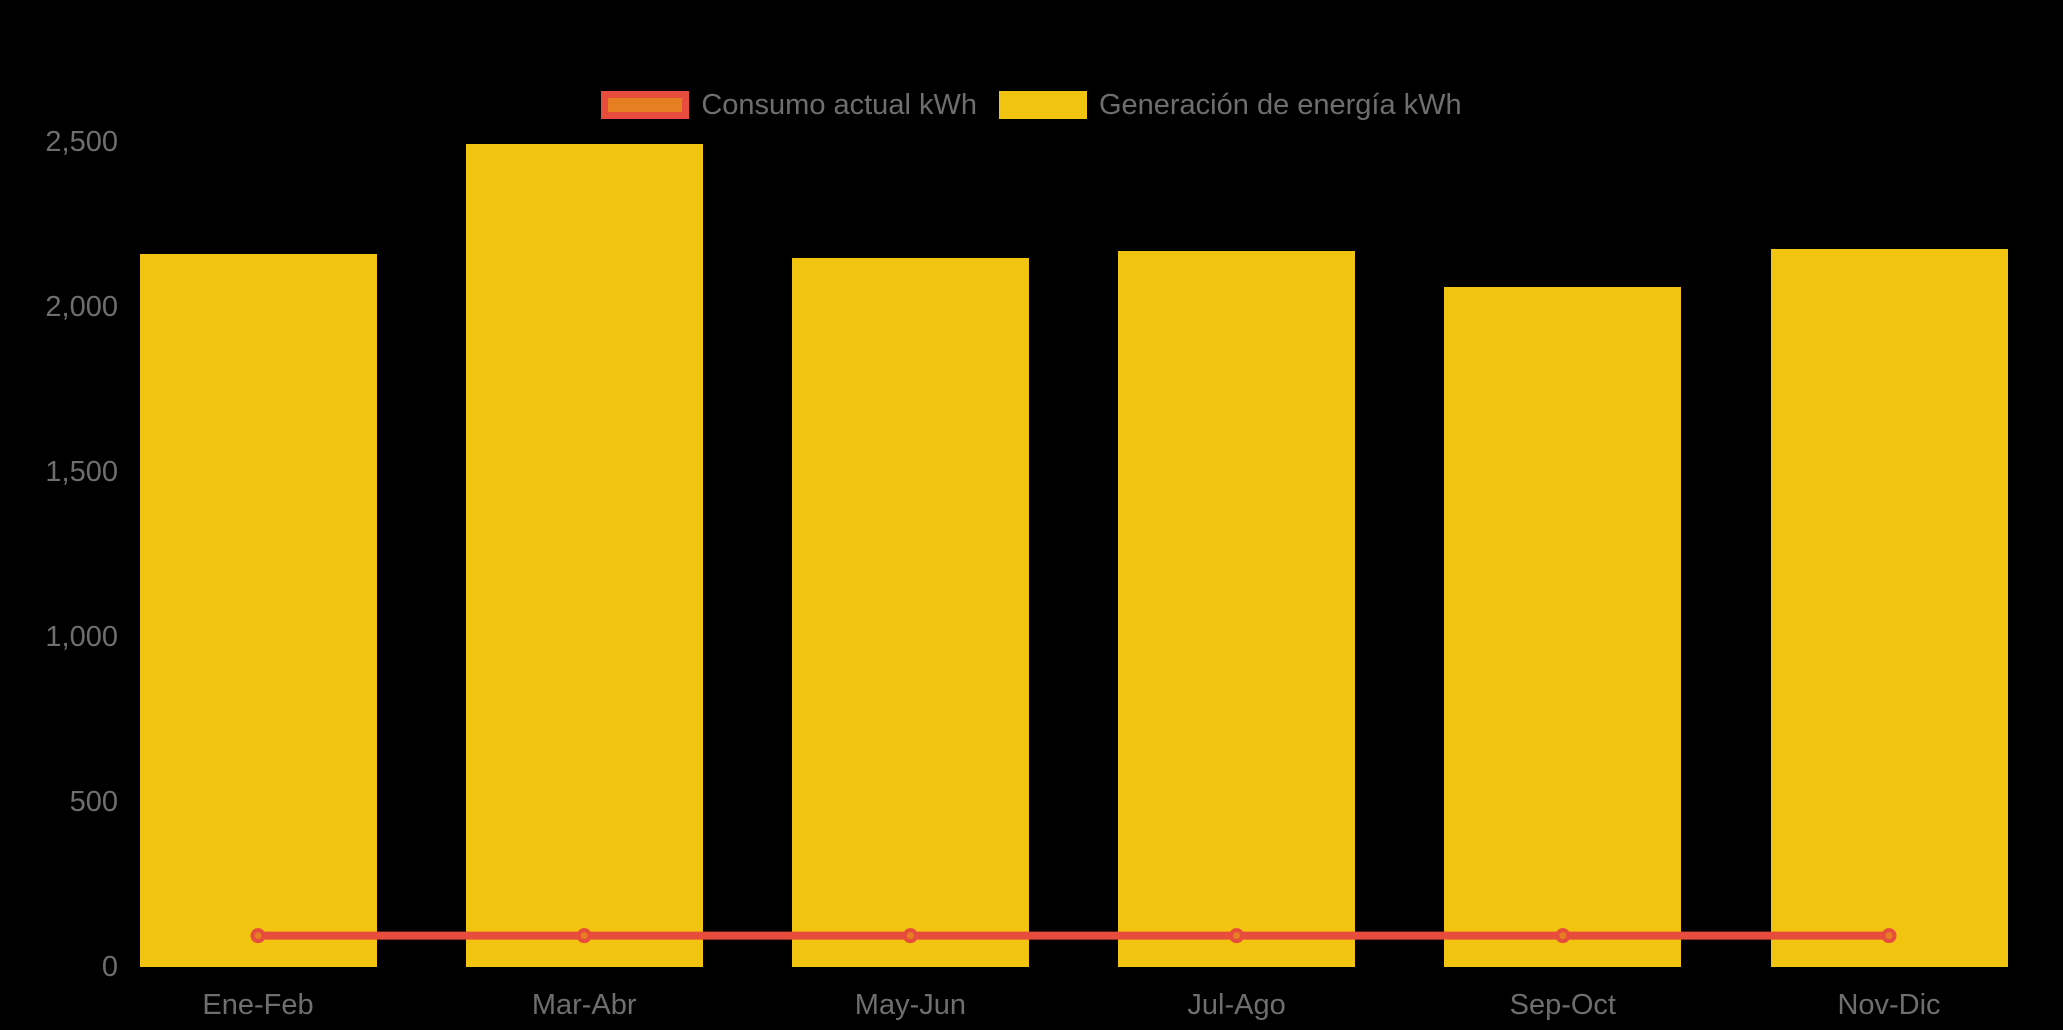 The width and height of the screenshot is (2063, 1030). Describe the element at coordinates (1889, 608) in the screenshot. I see `bar-generacion-Nov-Dic` at that location.